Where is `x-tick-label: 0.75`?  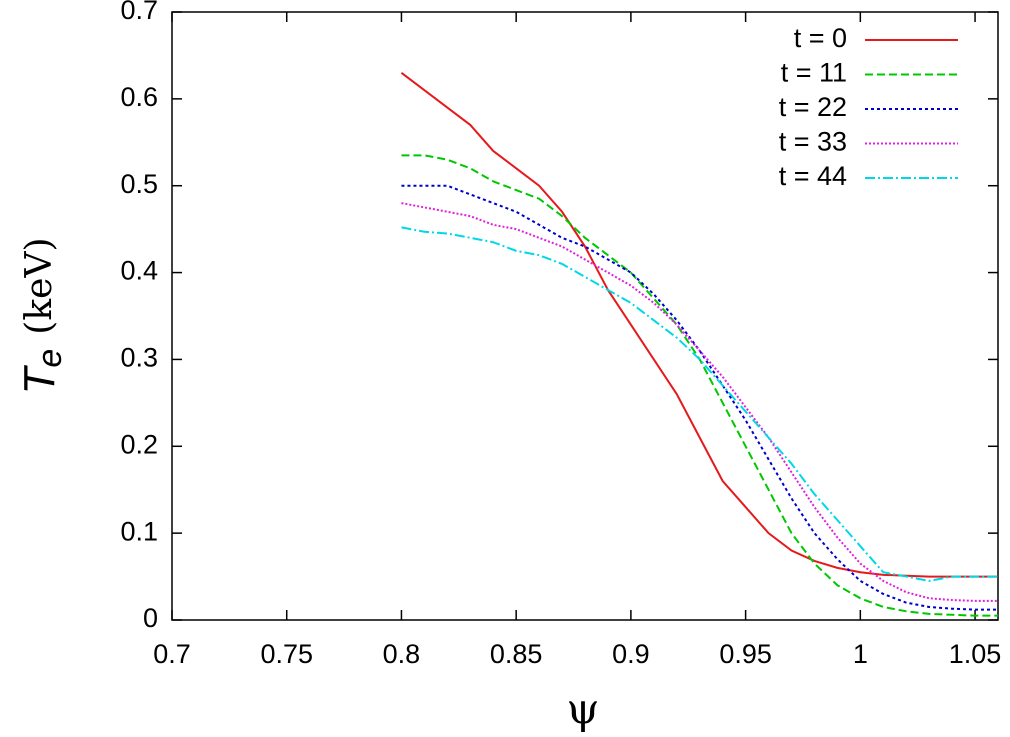 x-tick-label: 0.75 is located at coordinates (286, 654).